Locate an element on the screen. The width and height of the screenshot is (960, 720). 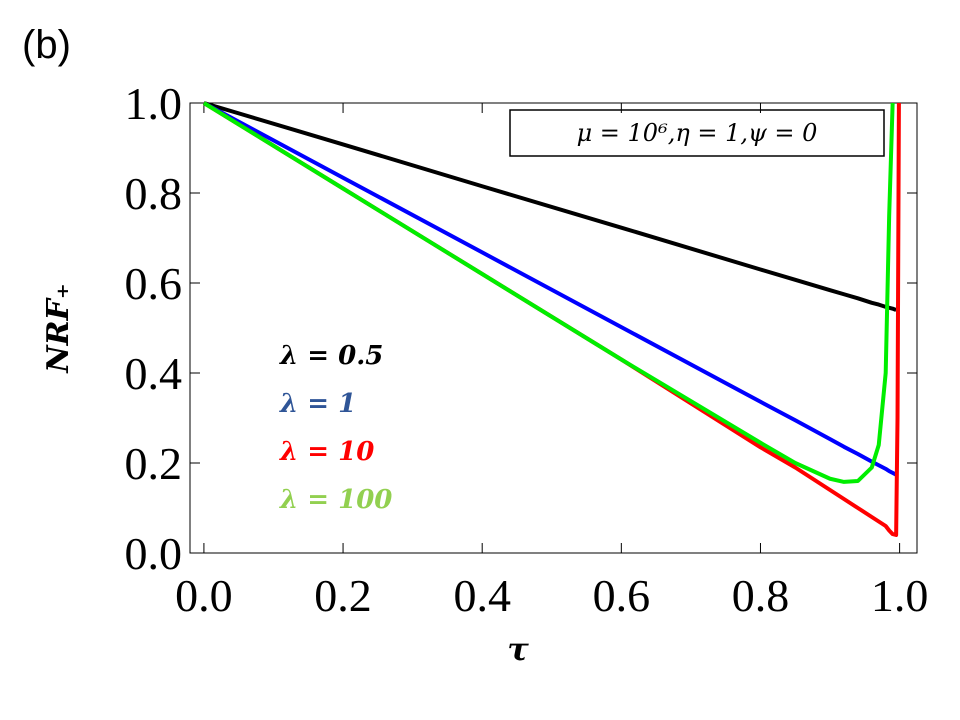
annotation-box is located at coordinates (697, 133).